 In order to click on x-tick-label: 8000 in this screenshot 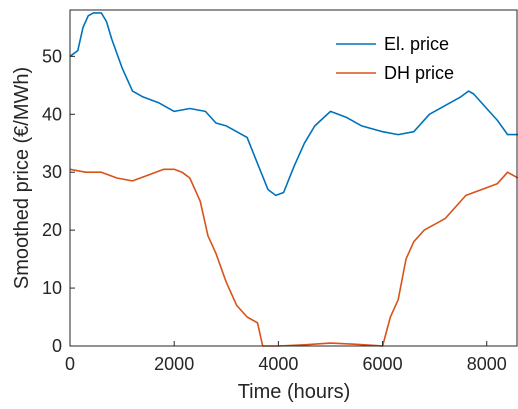, I will do `click(487, 364)`.